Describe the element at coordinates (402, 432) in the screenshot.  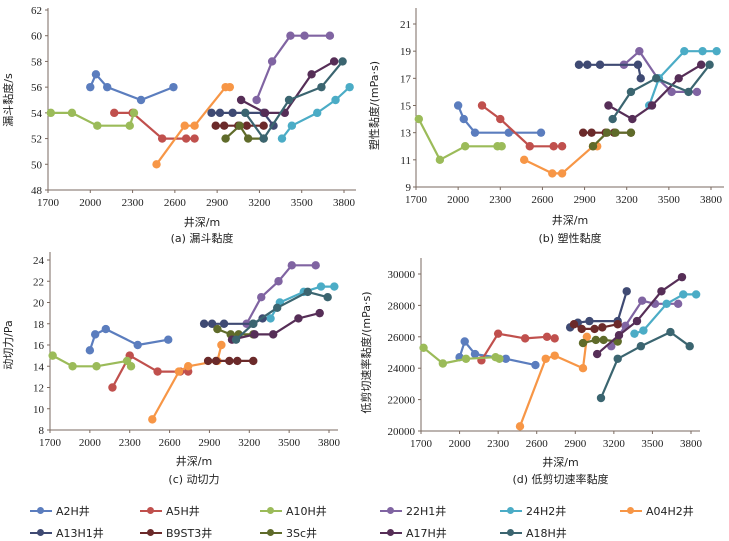
I see `y-tick-label: 20000` at that location.